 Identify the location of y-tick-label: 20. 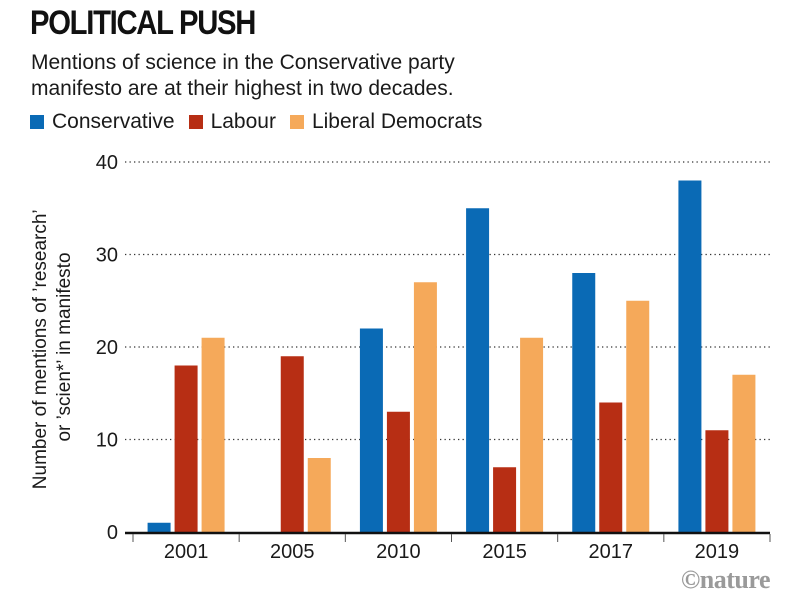
(107, 348).